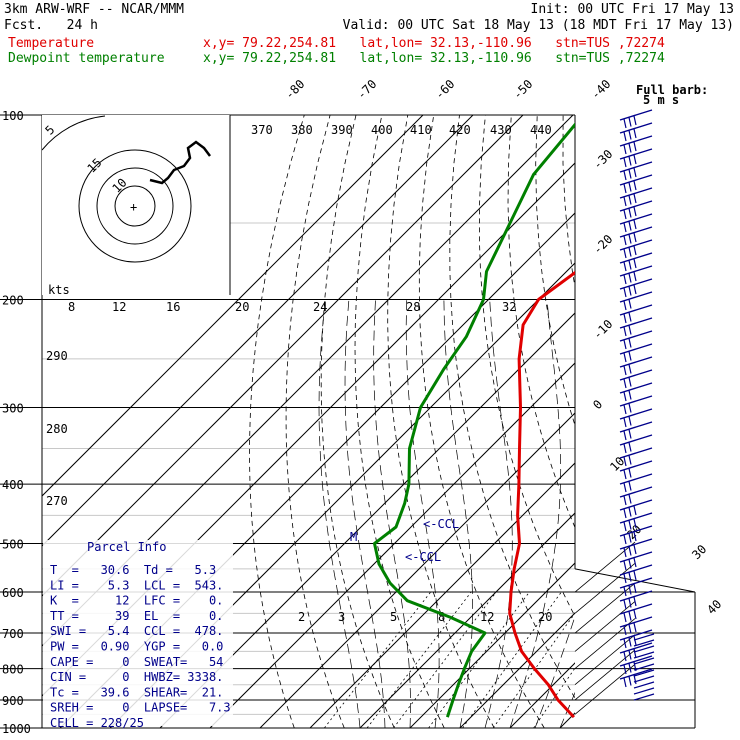  I want to click on temperature-tick-label: -30, so click(602, 159).